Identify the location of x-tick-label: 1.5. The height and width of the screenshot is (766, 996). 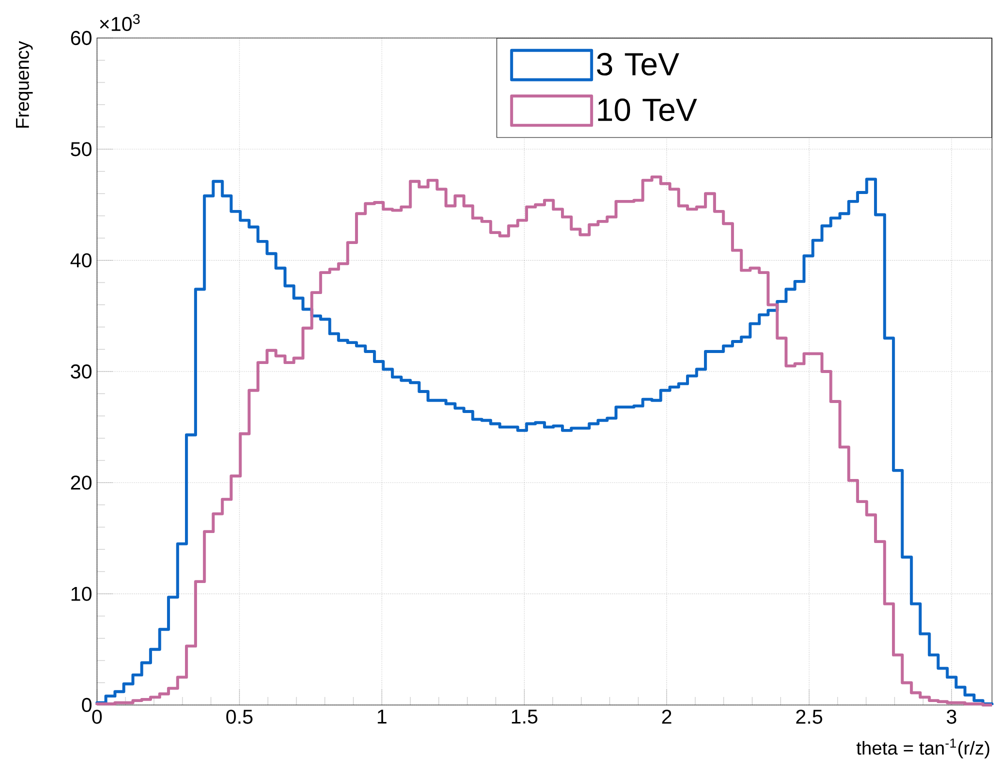
(525, 717).